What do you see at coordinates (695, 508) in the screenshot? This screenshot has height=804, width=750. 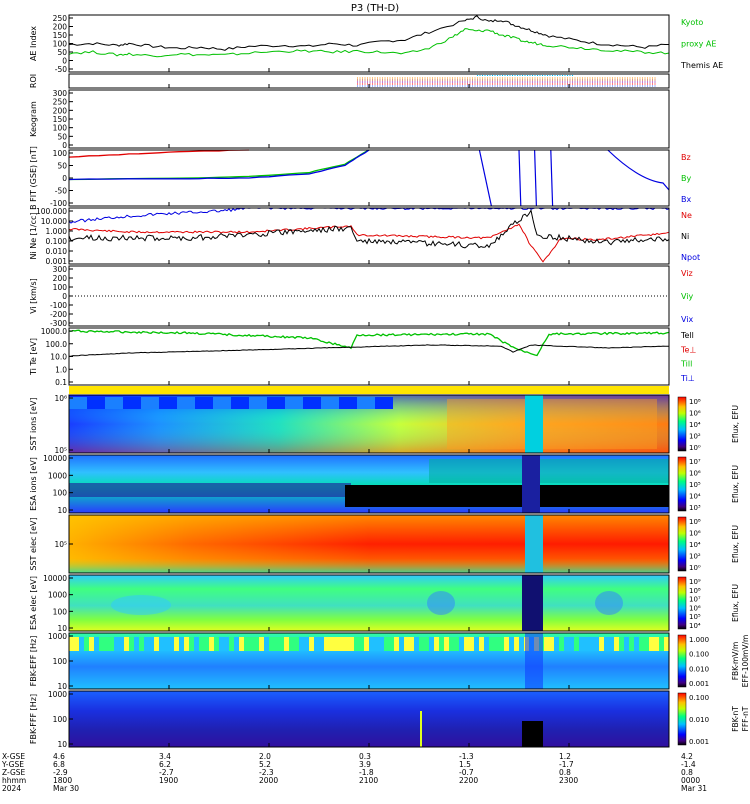 I see `colorbar-tick-esa_ion: 10³` at bounding box center [695, 508].